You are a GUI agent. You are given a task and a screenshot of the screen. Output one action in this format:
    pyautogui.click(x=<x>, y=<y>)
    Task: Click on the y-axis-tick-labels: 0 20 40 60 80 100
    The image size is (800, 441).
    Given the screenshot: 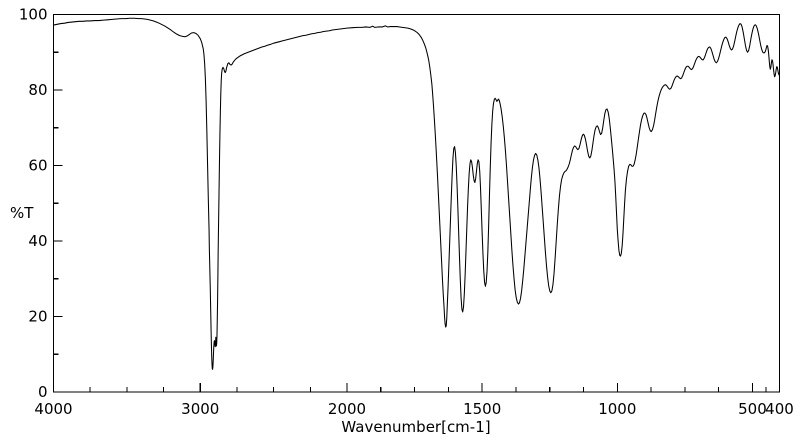 What is the action you would take?
    pyautogui.click(x=33, y=204)
    